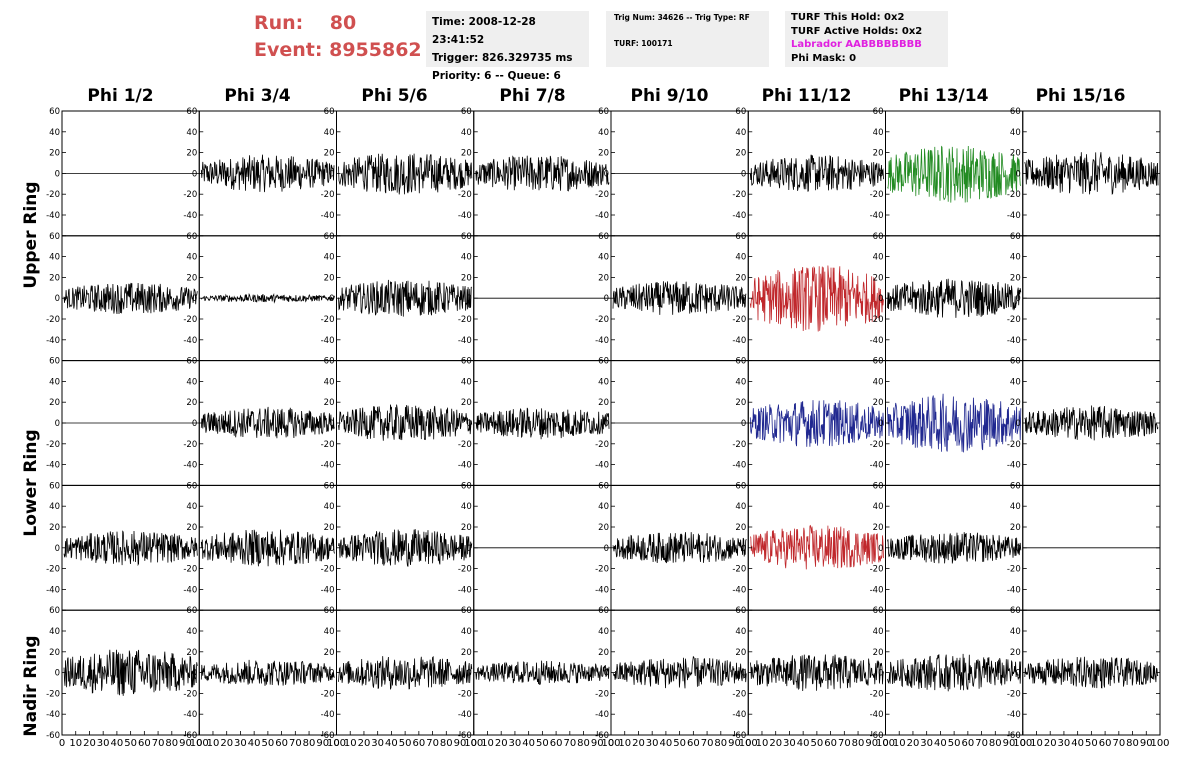  I want to click on ytick-label-r3-c7-0: 0, so click(1017, 549).